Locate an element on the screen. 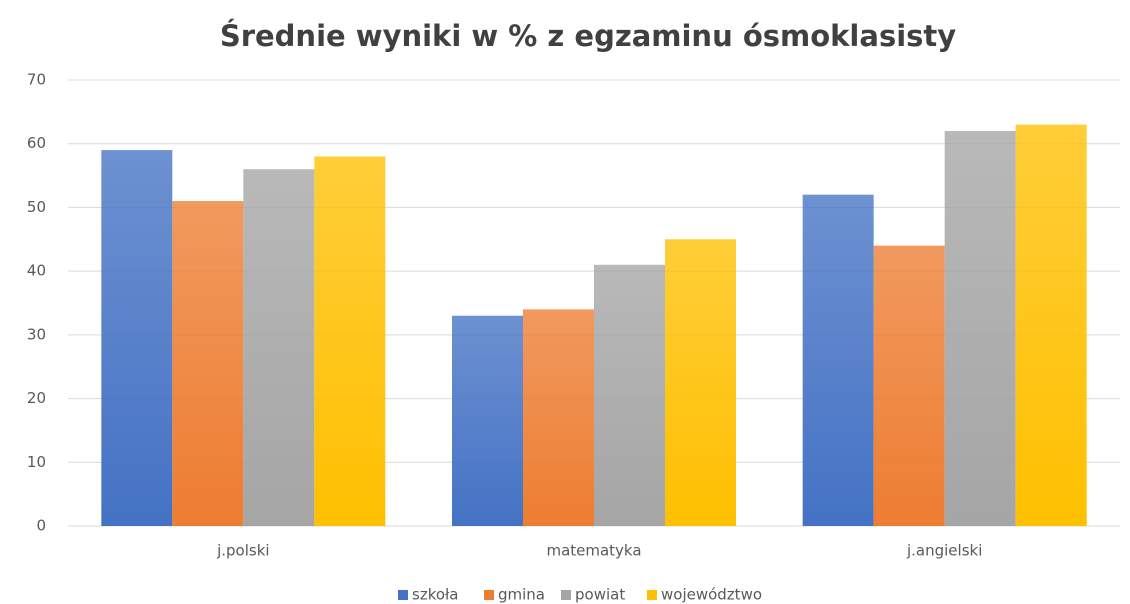 This screenshot has height=604, width=1130. x-tick-label: j.polski is located at coordinates (242, 551).